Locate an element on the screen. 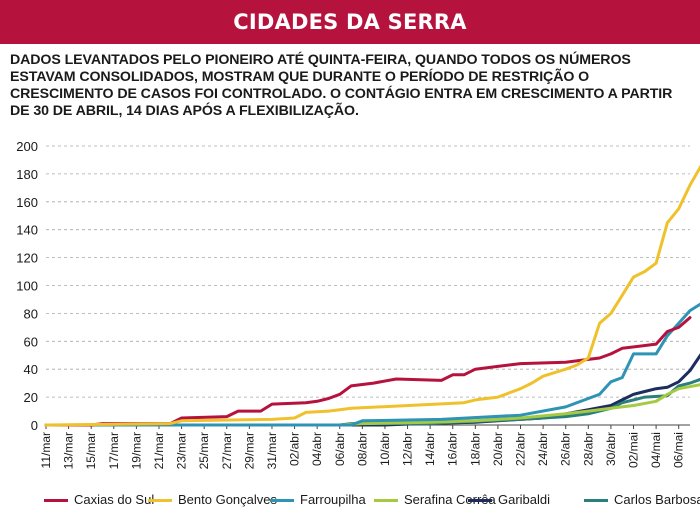 Image resolution: width=700 pixels, height=531 pixels. series-line-garibaldi is located at coordinates (372, 390).